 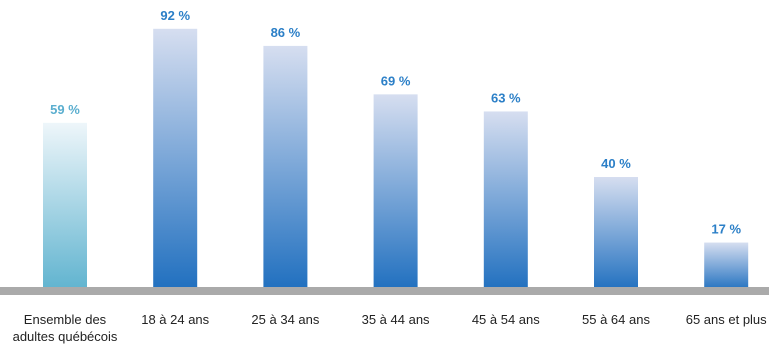 What do you see at coordinates (726, 229) in the screenshot?
I see `value-label-6: 17 %` at bounding box center [726, 229].